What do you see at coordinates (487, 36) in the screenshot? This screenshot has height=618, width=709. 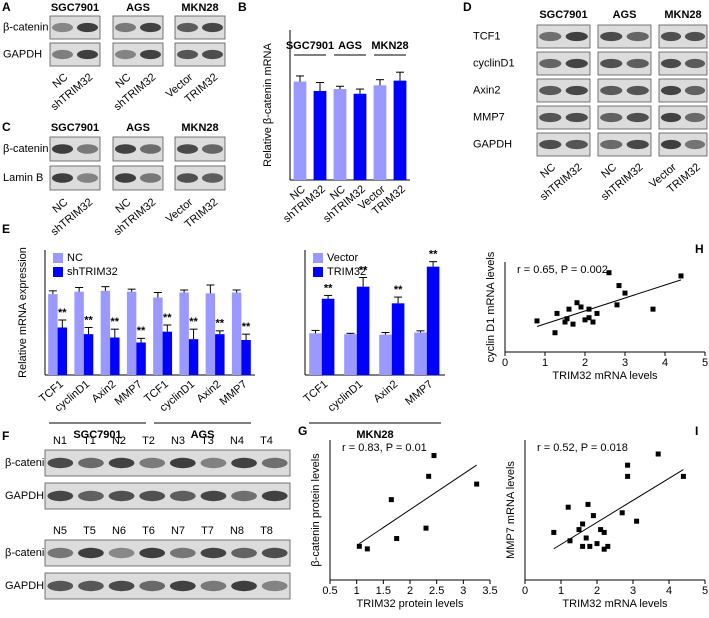 I see `blot-row-label: TCF1` at bounding box center [487, 36].